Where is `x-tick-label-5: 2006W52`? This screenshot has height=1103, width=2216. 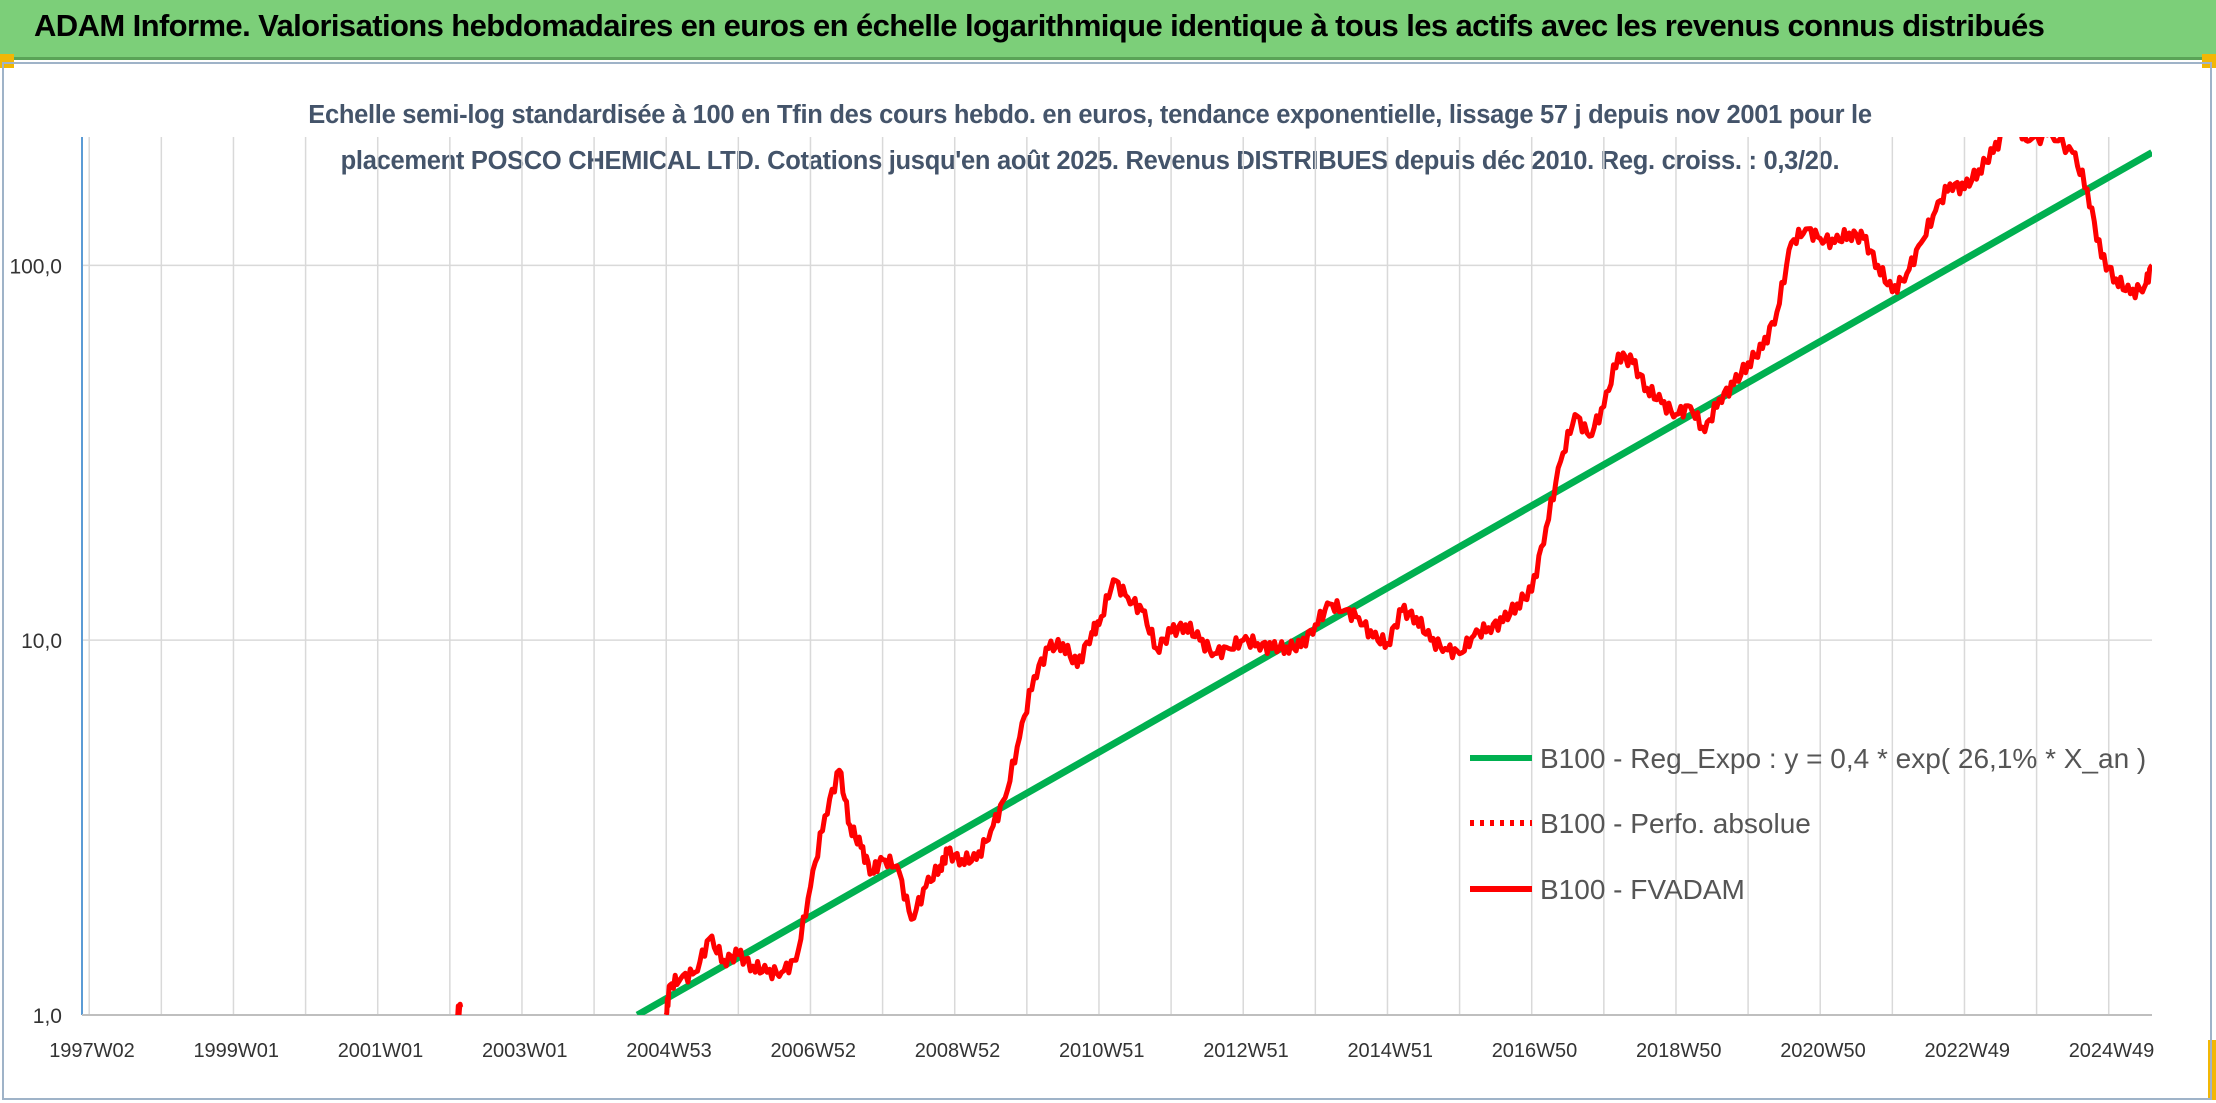
x-tick-label-5: 2006W52 is located at coordinates (813, 1051).